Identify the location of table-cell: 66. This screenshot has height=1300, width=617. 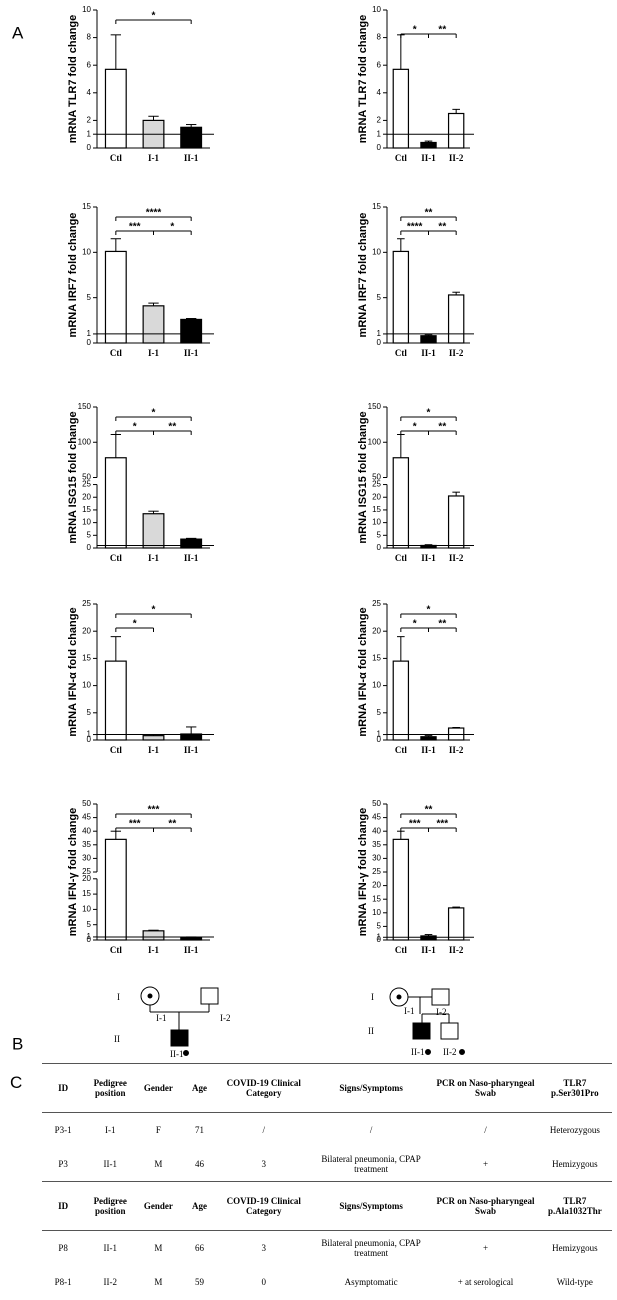
(200, 1248).